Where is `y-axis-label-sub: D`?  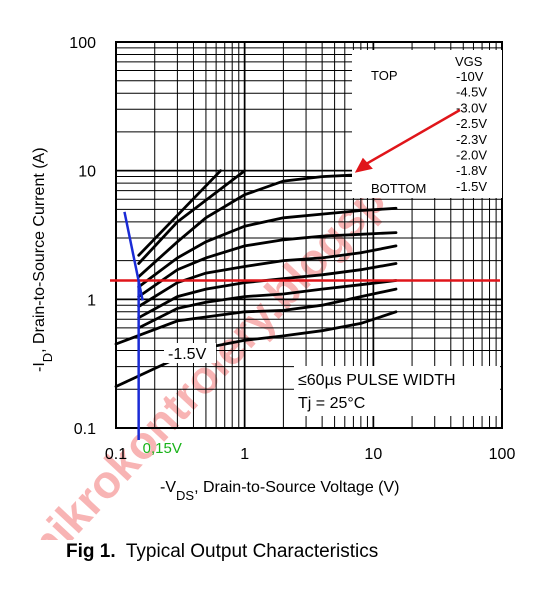 y-axis-label-sub: D is located at coordinates (47, 357).